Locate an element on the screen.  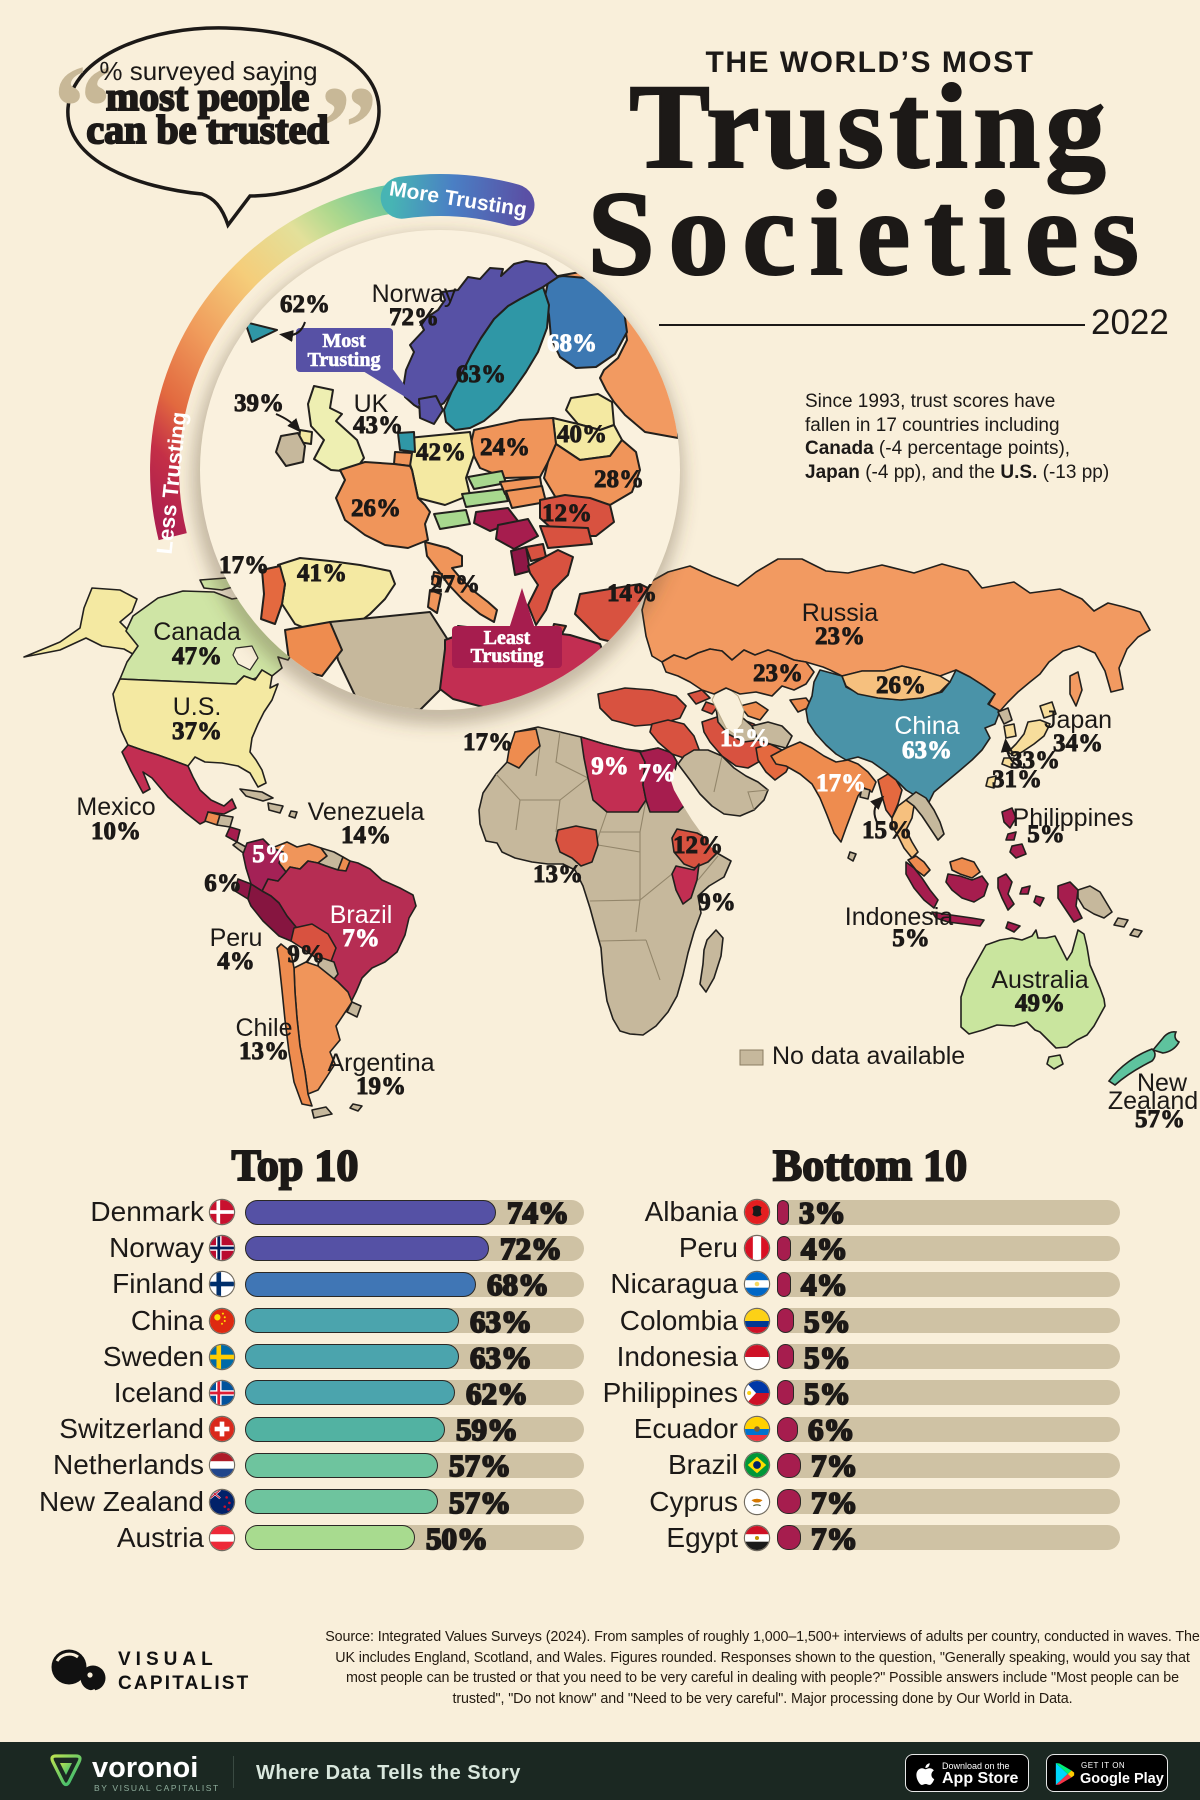
svg-text: 47% is located at coordinates (197, 656).